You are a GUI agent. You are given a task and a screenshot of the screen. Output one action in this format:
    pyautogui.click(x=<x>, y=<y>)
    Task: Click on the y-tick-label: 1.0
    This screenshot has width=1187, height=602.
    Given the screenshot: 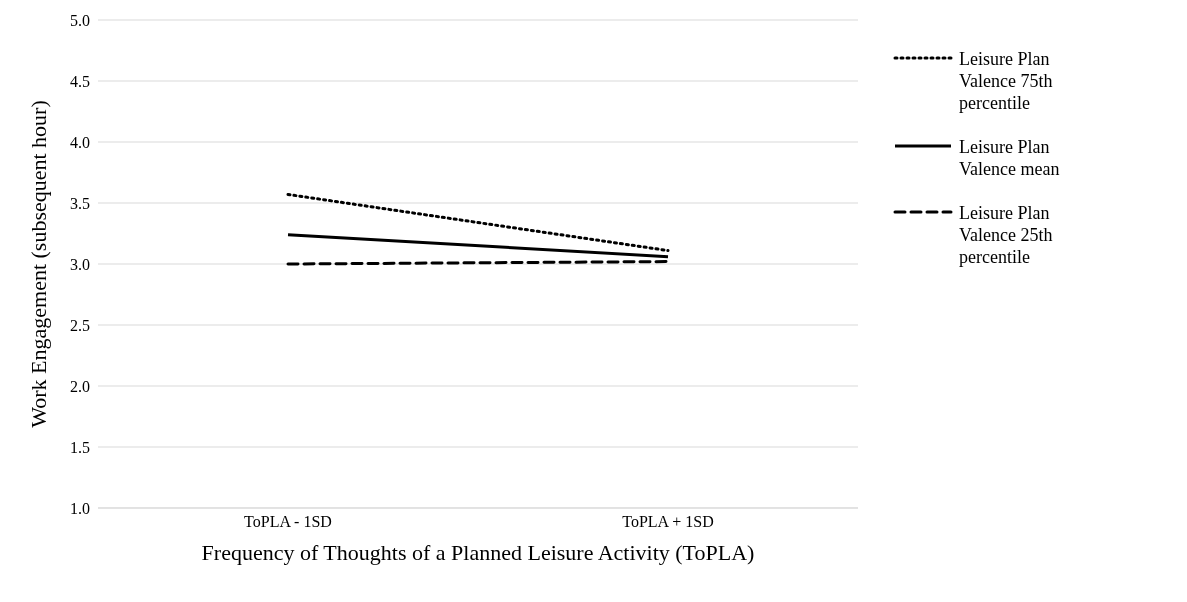 What is the action you would take?
    pyautogui.click(x=80, y=508)
    